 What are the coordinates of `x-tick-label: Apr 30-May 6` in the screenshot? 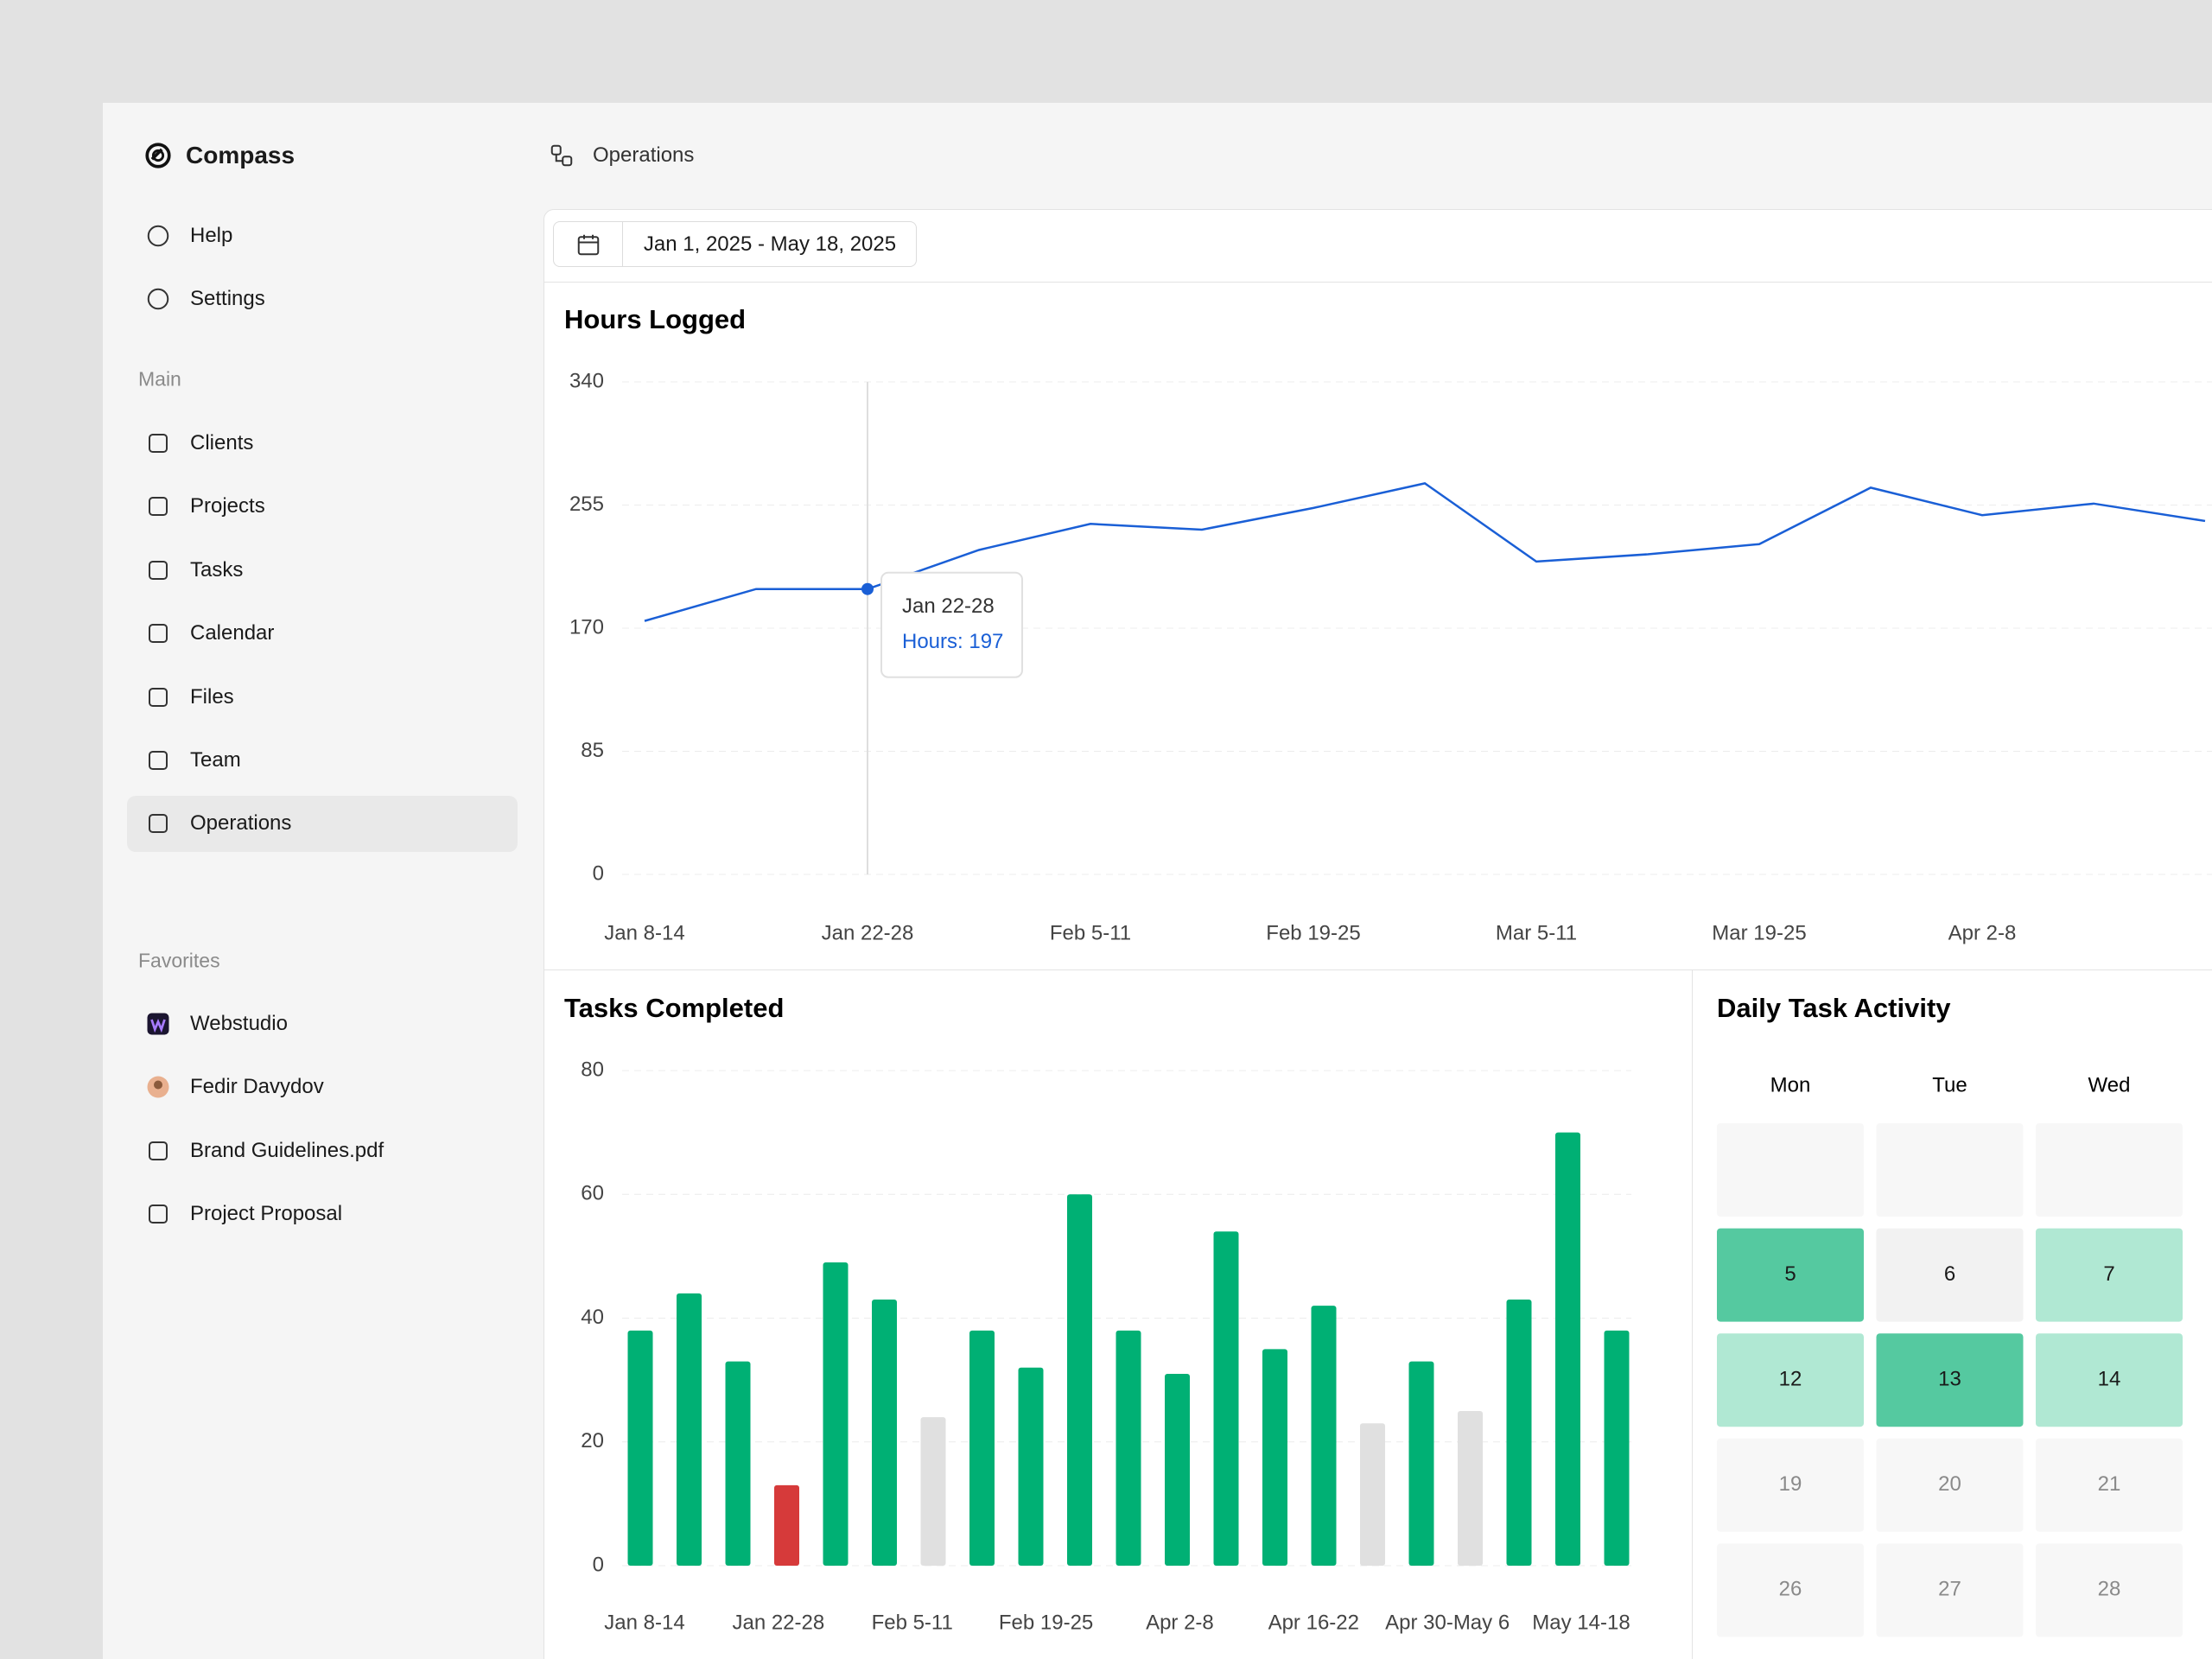 It's located at (1447, 1622).